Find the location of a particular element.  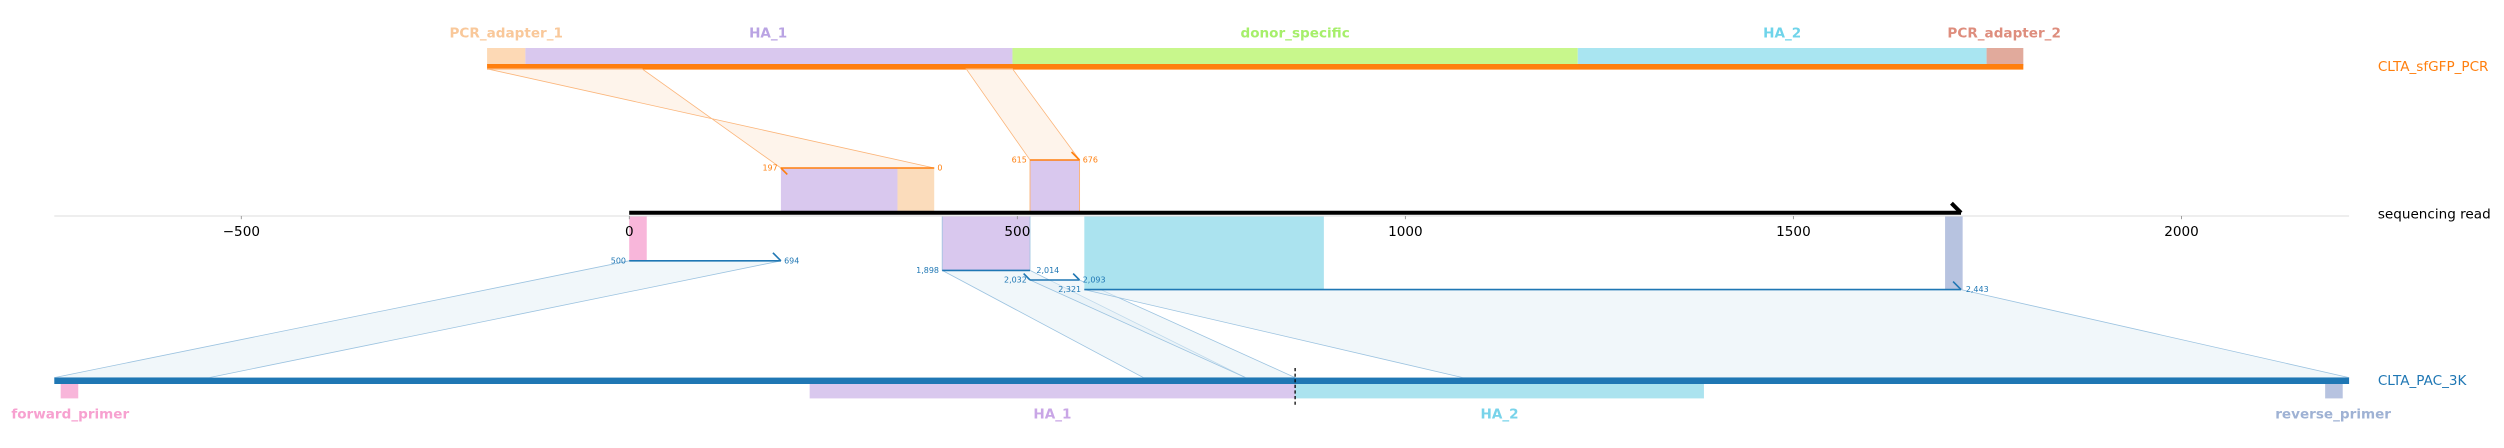

axis-tick-label: 500 is located at coordinates (1017, 232).